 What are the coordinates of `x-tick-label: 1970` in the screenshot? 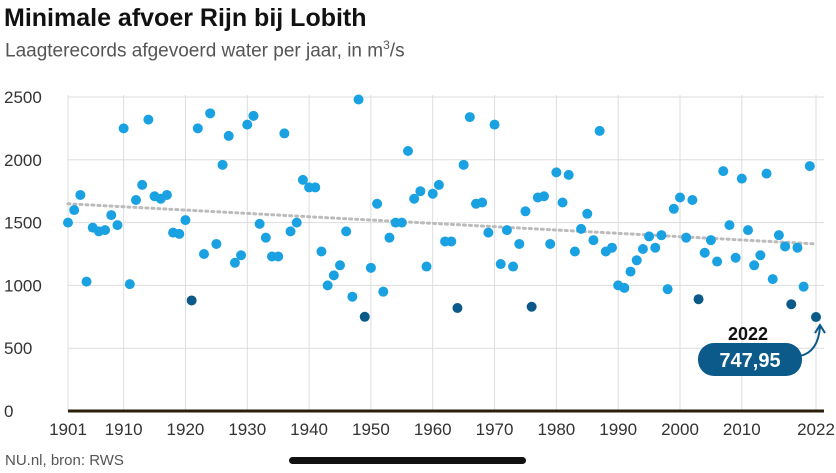 It's located at (495, 429).